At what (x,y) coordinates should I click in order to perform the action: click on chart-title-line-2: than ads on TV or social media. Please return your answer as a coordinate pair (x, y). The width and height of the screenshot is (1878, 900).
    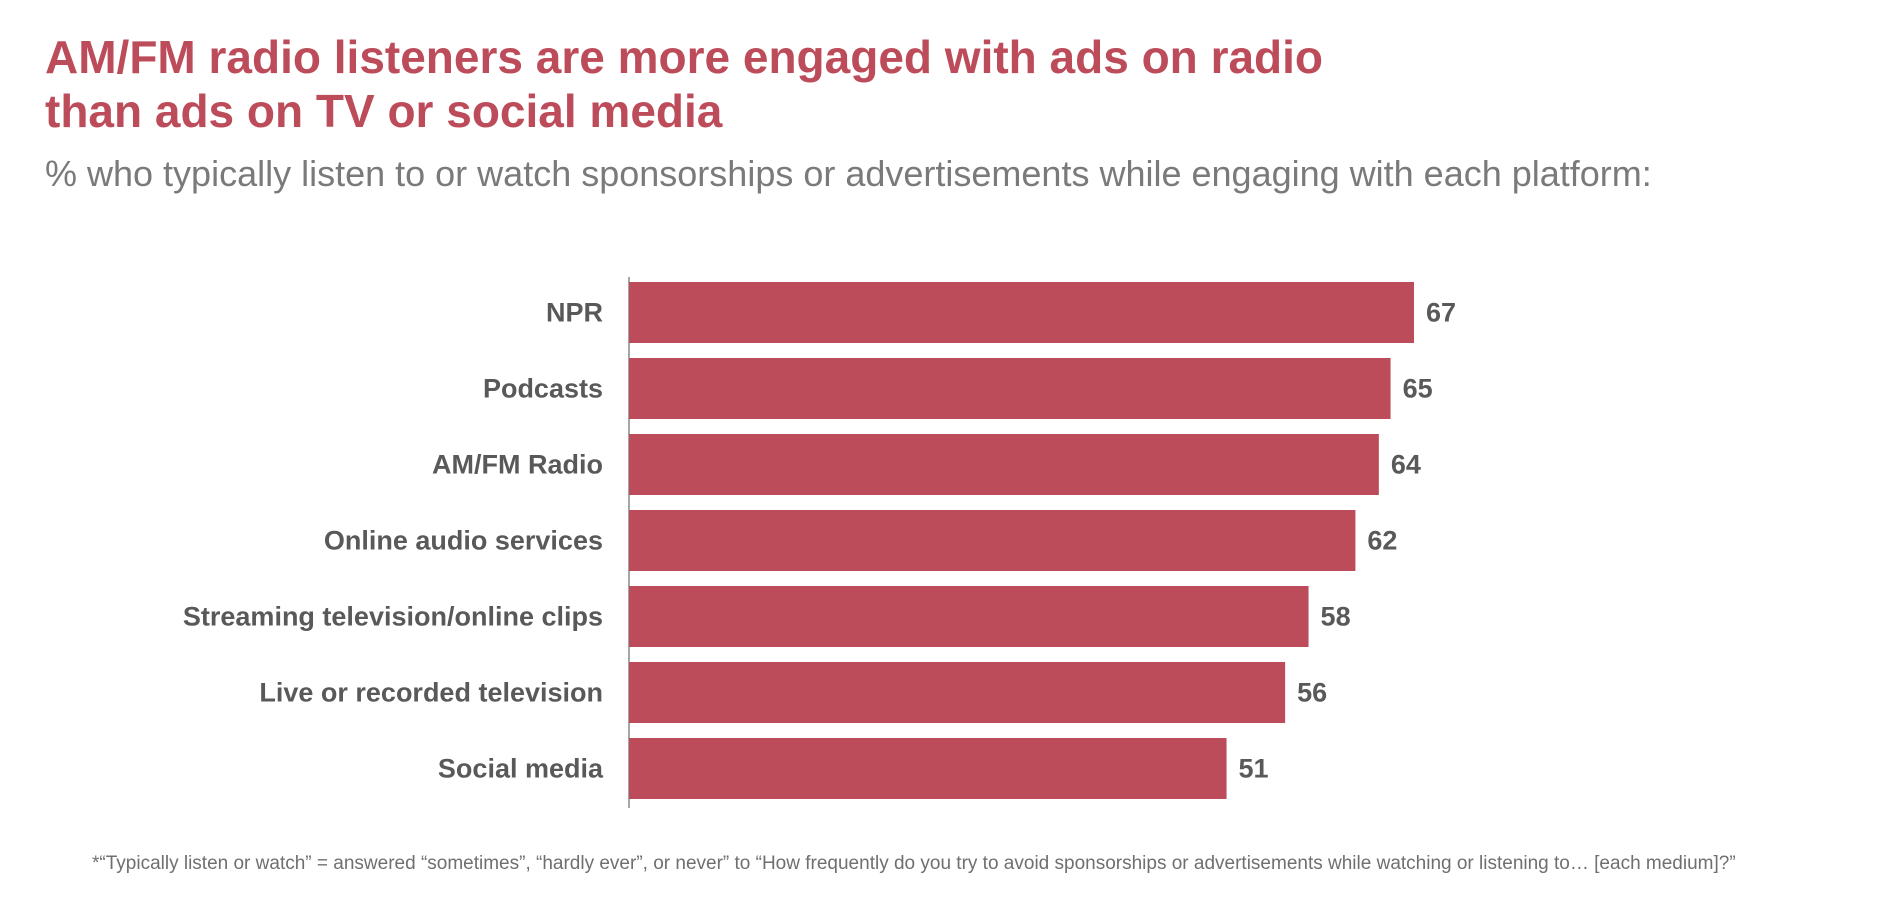
    Looking at the image, I should click on (384, 111).